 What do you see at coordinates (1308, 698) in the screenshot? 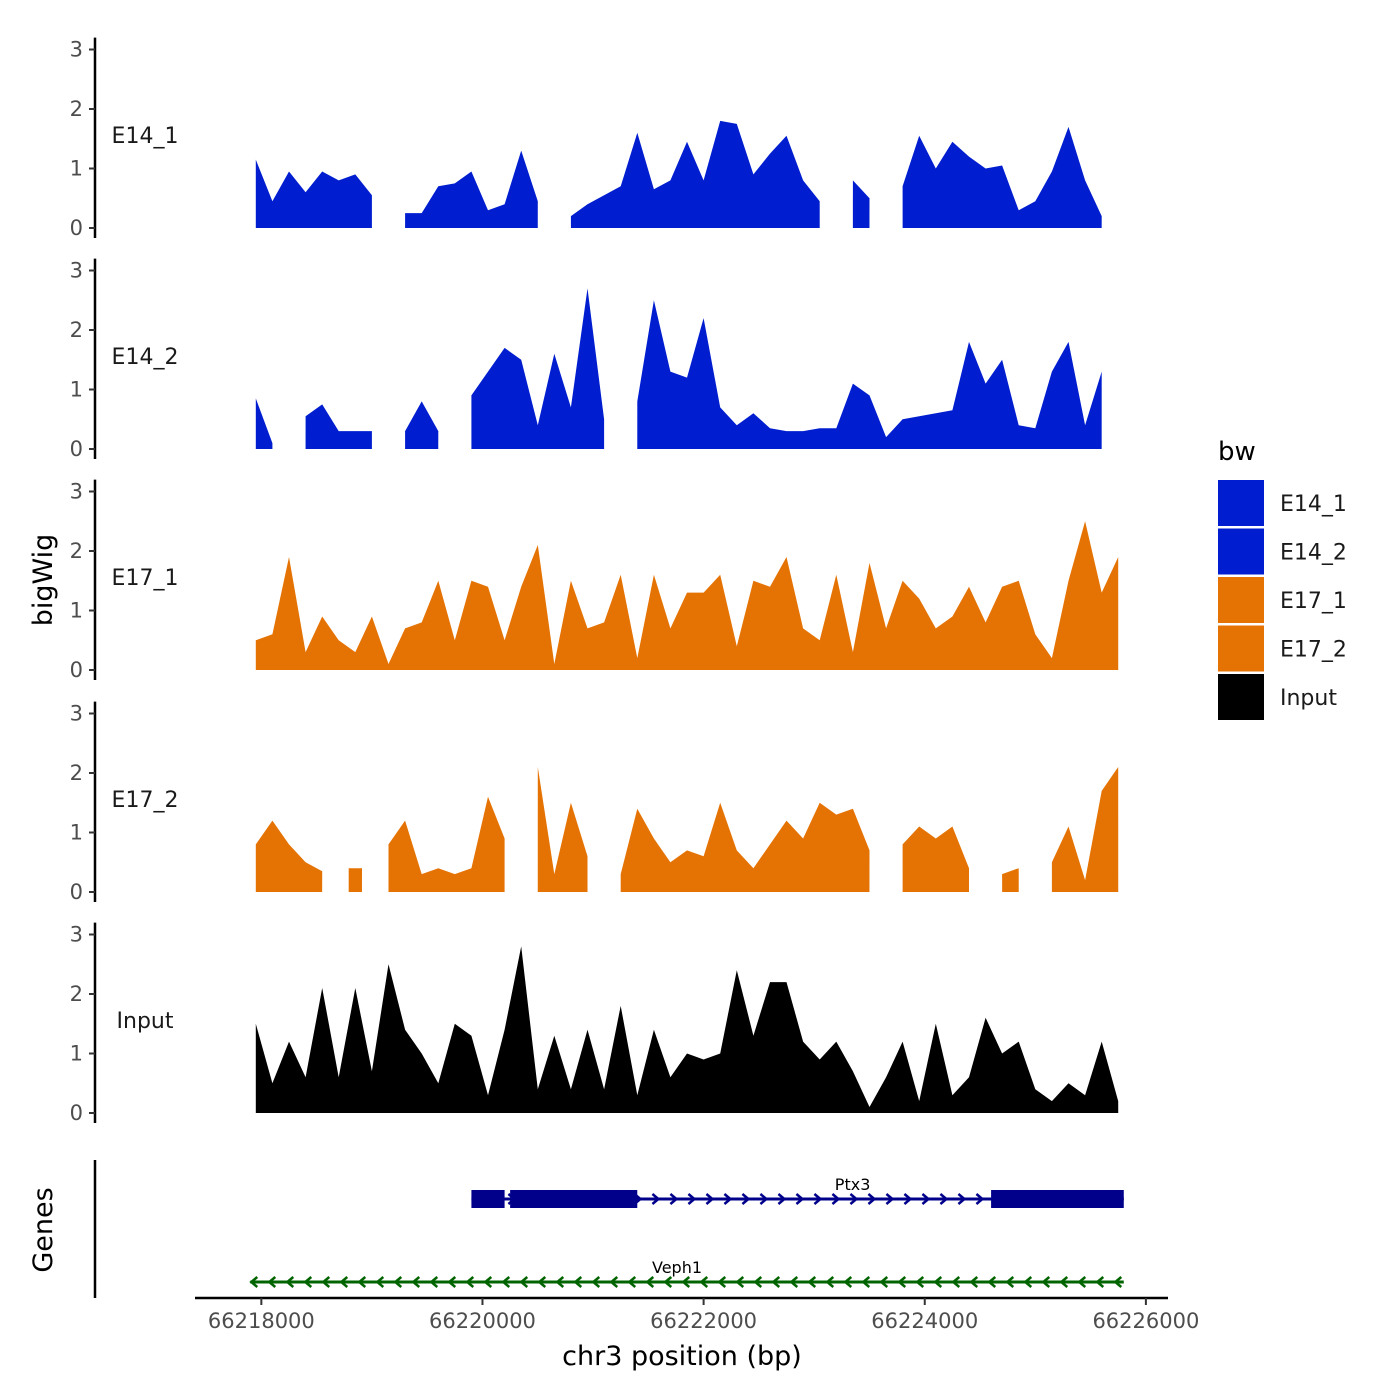
I see `legend-label: Input` at bounding box center [1308, 698].